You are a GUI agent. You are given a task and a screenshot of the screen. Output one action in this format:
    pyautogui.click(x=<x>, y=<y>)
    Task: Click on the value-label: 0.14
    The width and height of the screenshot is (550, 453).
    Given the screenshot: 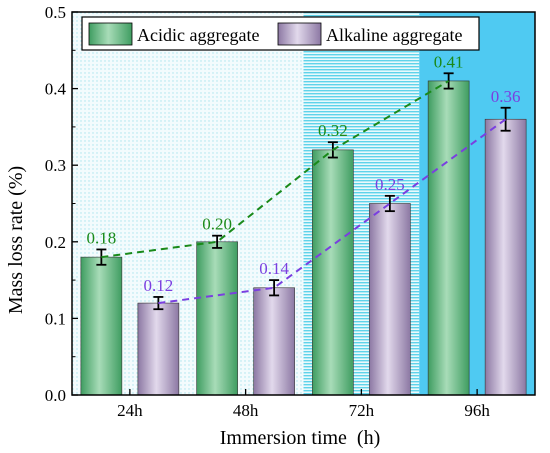 What is the action you would take?
    pyautogui.click(x=274, y=268)
    